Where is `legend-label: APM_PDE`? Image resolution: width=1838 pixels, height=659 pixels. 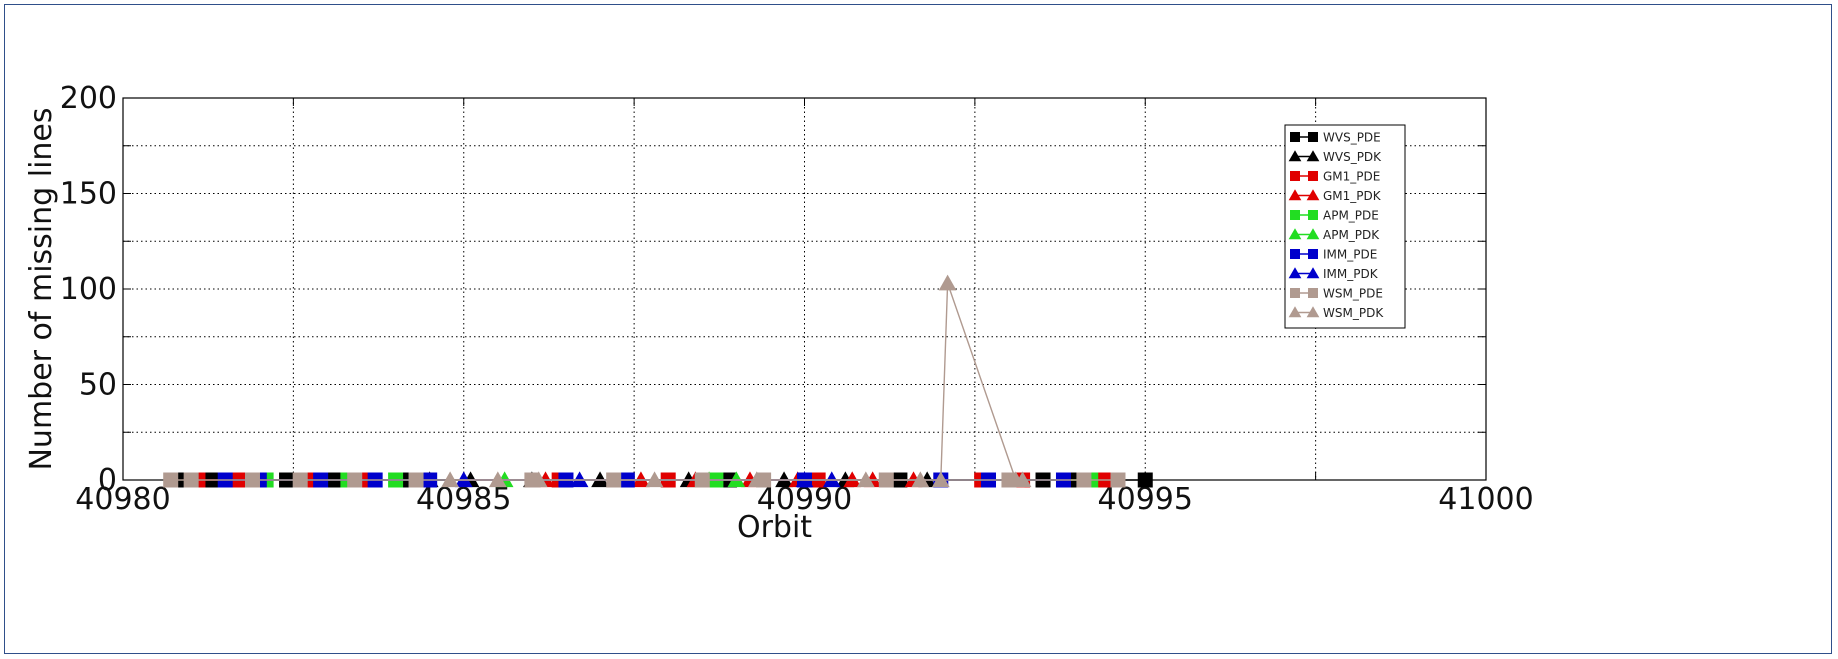
legend-label: APM_PDE is located at coordinates (1351, 216).